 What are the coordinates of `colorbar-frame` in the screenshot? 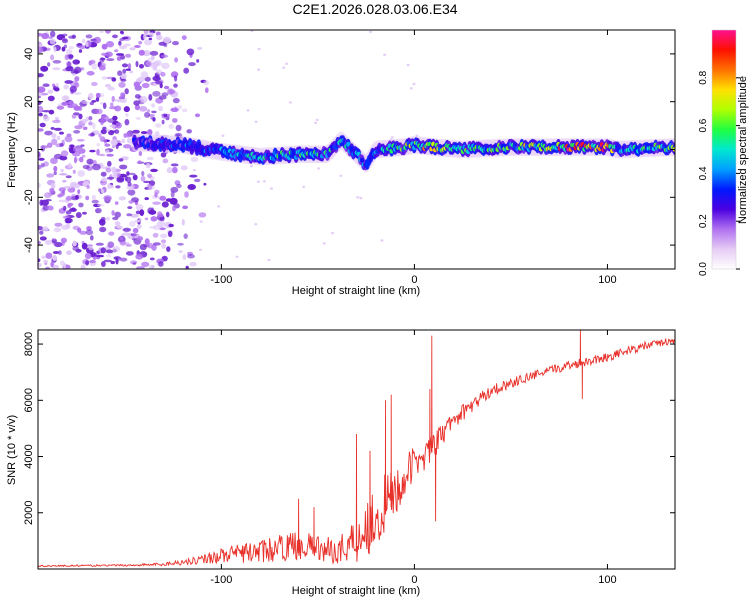 It's located at (724, 149).